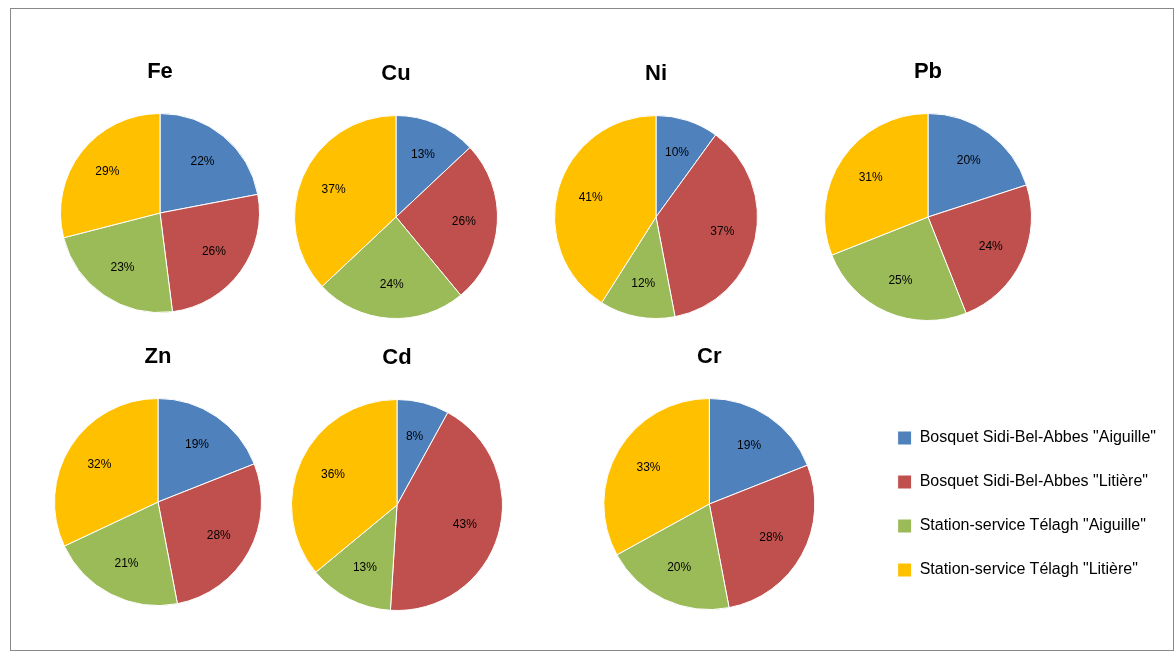 This screenshot has height=653, width=1176. What do you see at coordinates (465, 524) in the screenshot?
I see `data-label: 43%` at bounding box center [465, 524].